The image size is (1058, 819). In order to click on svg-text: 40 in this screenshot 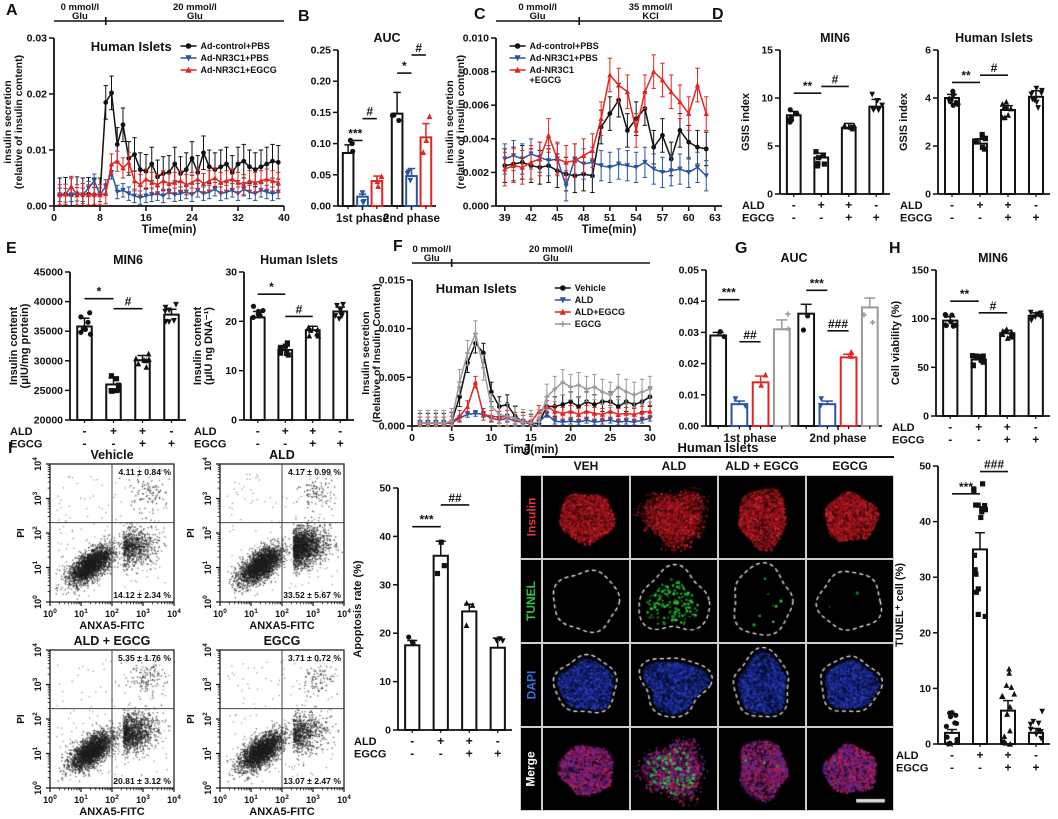, I will do `click(925, 522)`.